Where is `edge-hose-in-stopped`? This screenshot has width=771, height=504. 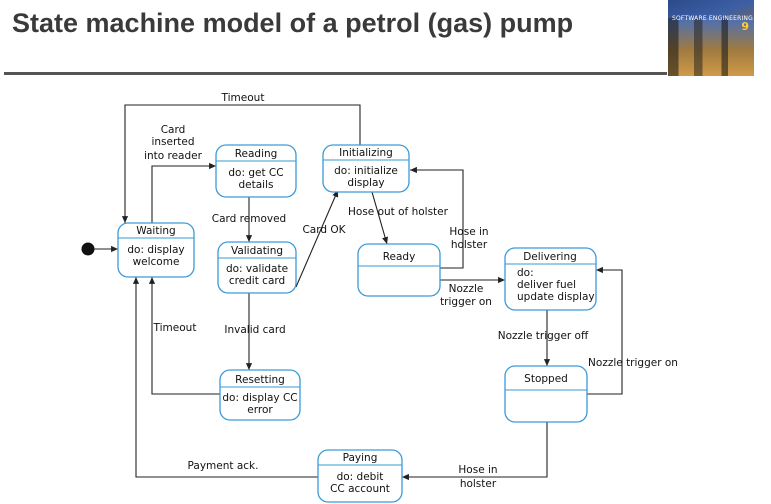
edge-hose-in-stopped is located at coordinates (475, 451).